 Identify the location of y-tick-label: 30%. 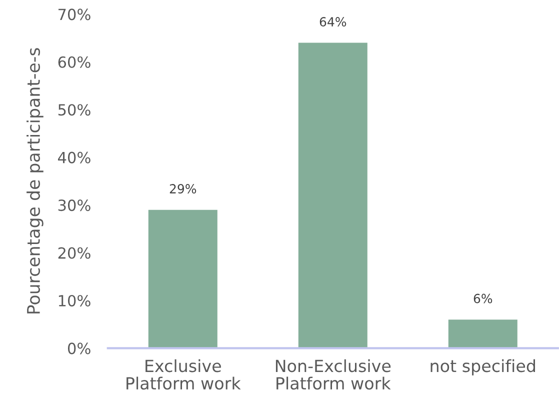
(74, 206).